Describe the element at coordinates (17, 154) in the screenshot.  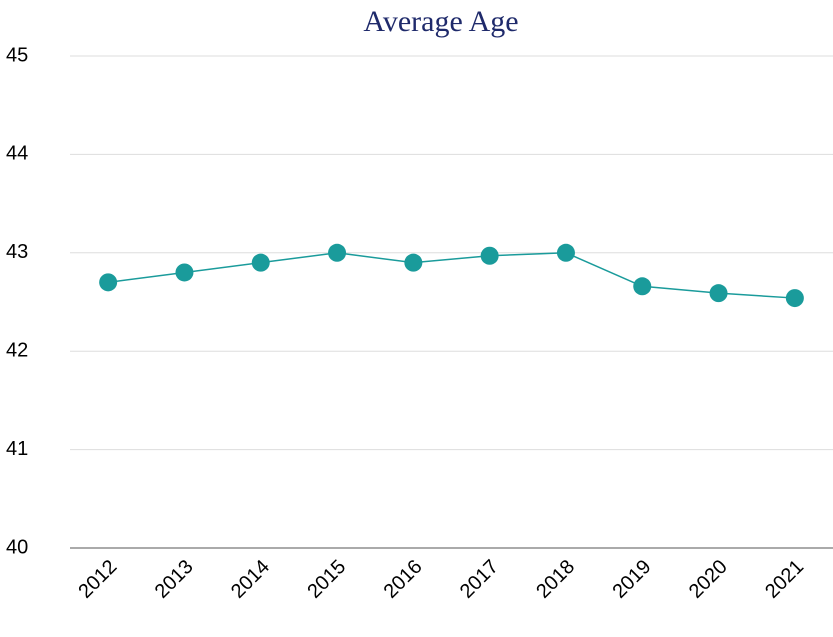
I see `y-tick-label: 44` at that location.